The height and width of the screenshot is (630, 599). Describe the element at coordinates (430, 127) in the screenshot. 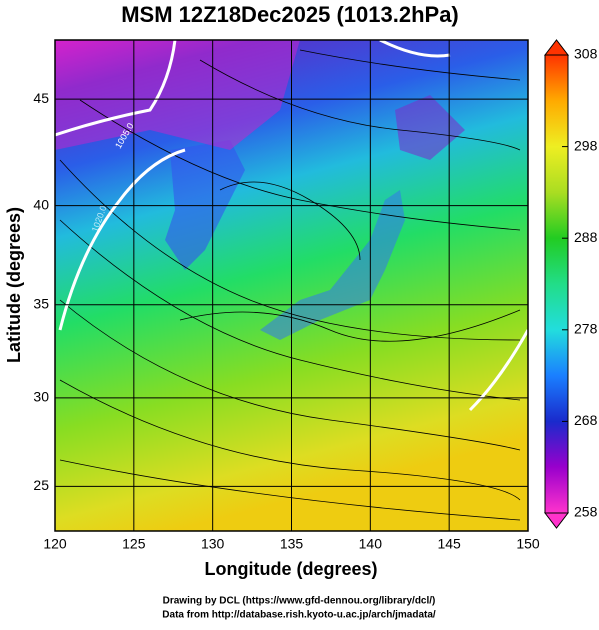

I see `hokkaido-land` at that location.